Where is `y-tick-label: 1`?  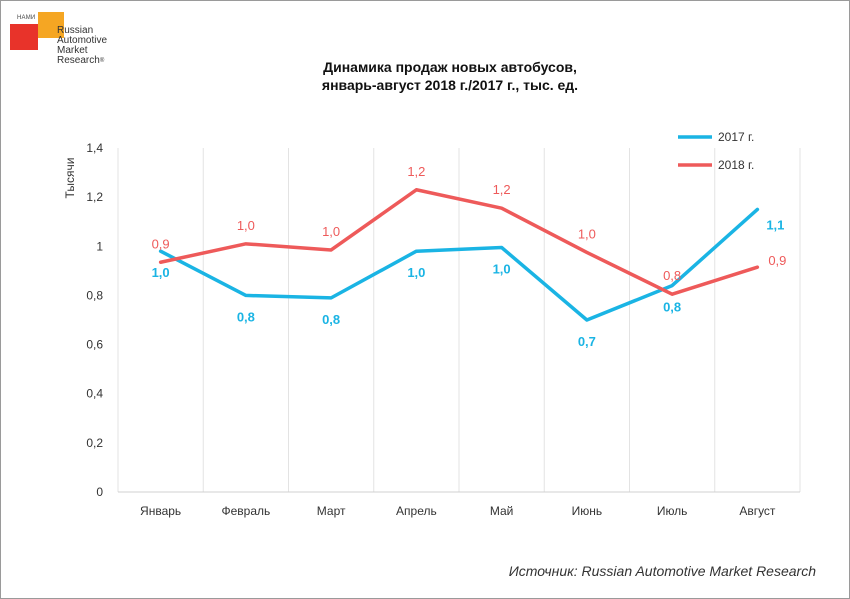
y-tick-label: 1 is located at coordinates (99, 246).